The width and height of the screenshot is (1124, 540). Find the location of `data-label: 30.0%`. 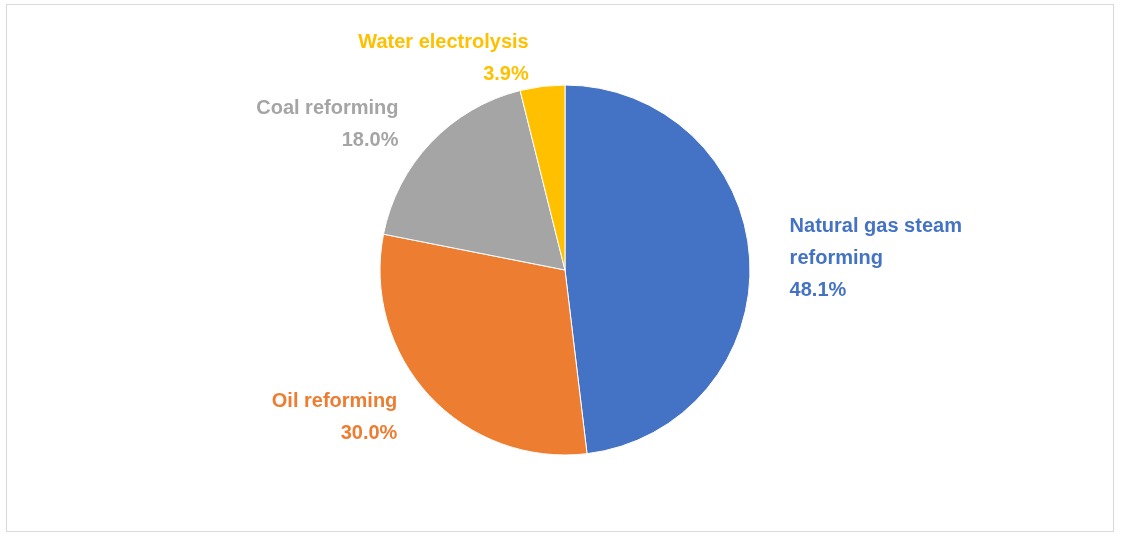

data-label: 30.0% is located at coordinates (369, 432).